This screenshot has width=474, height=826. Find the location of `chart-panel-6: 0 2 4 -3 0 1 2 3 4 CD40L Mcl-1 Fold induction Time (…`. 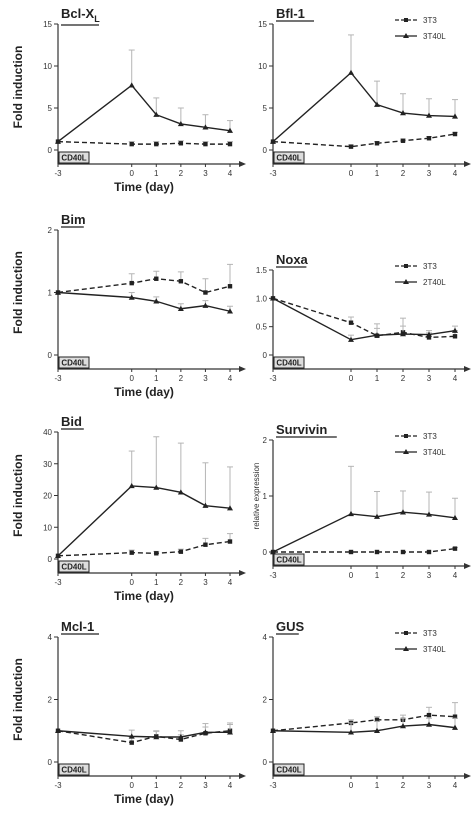

chart-panel-6: 0 2 4 -3 0 1 2 3 4 CD40L Mcl-1 Fold induction Time (… is located at coordinates (128, 712).